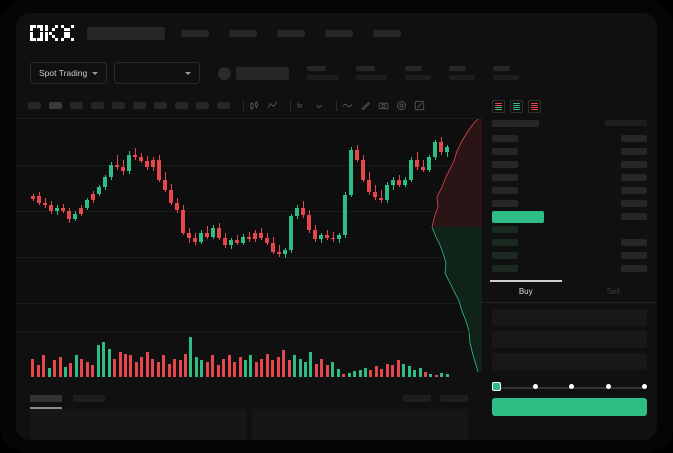 Image resolution: width=673 pixels, height=453 pixels. Describe the element at coordinates (435, 398) in the screenshot. I see `orders-tabs-right` at that location.